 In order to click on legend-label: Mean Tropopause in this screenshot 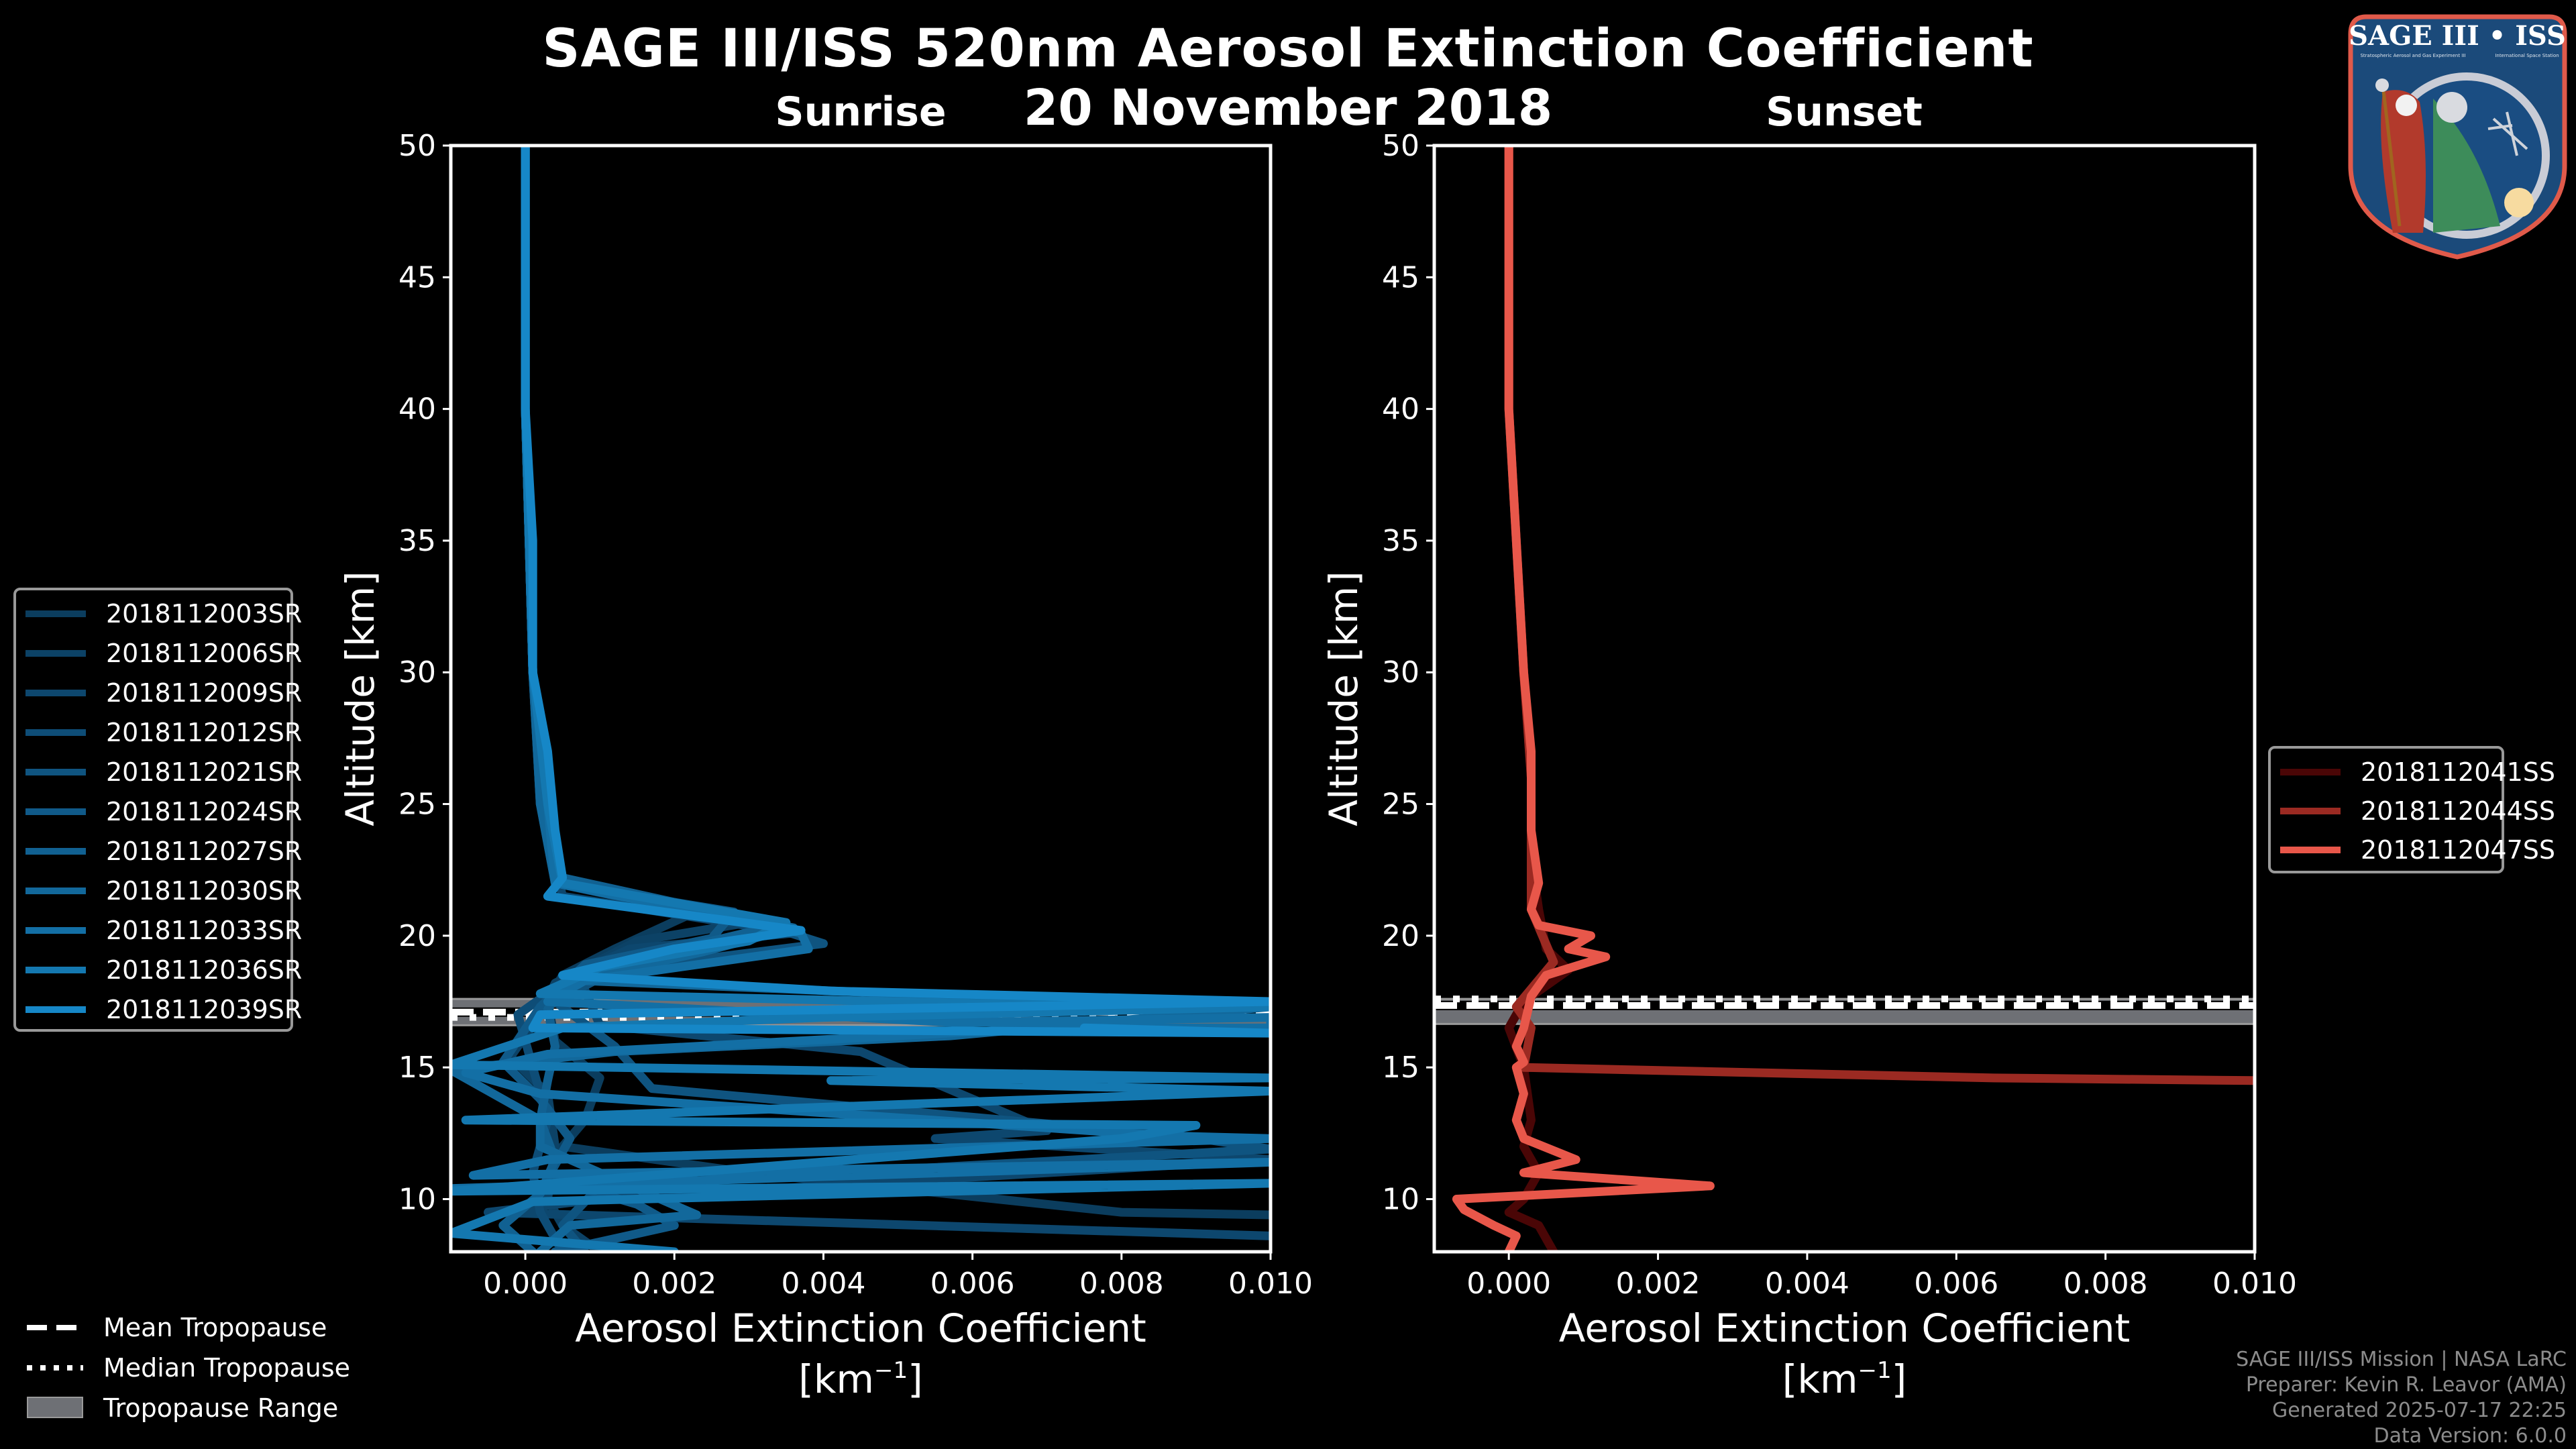, I will do `click(215, 1327)`.